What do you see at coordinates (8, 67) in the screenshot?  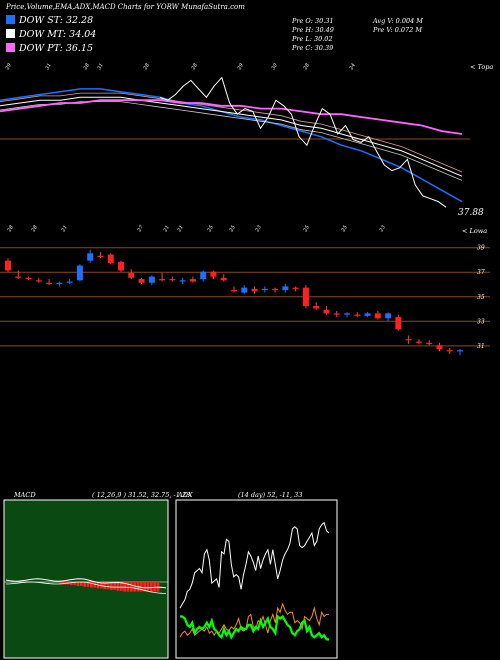 I see `ema-top-tick: 29` at bounding box center [8, 67].